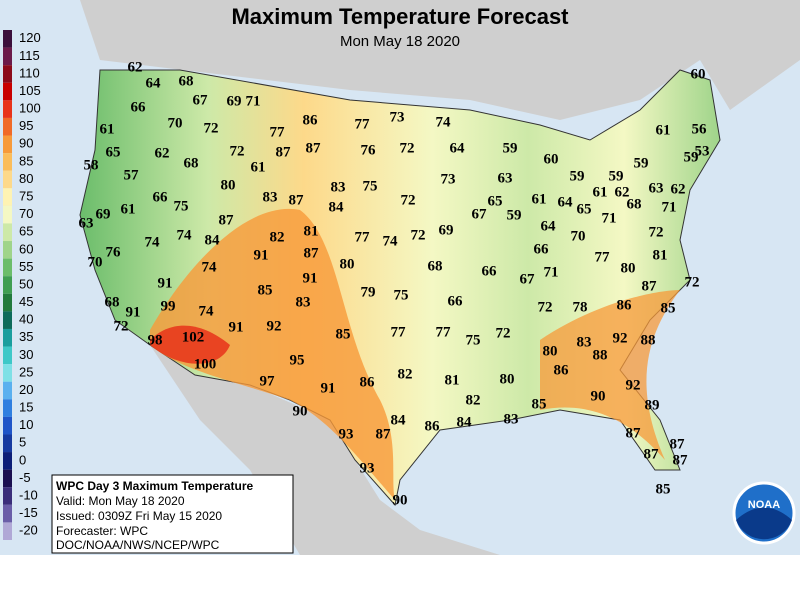  Describe the element at coordinates (26, 371) in the screenshot. I see `legend-label: 25` at that location.